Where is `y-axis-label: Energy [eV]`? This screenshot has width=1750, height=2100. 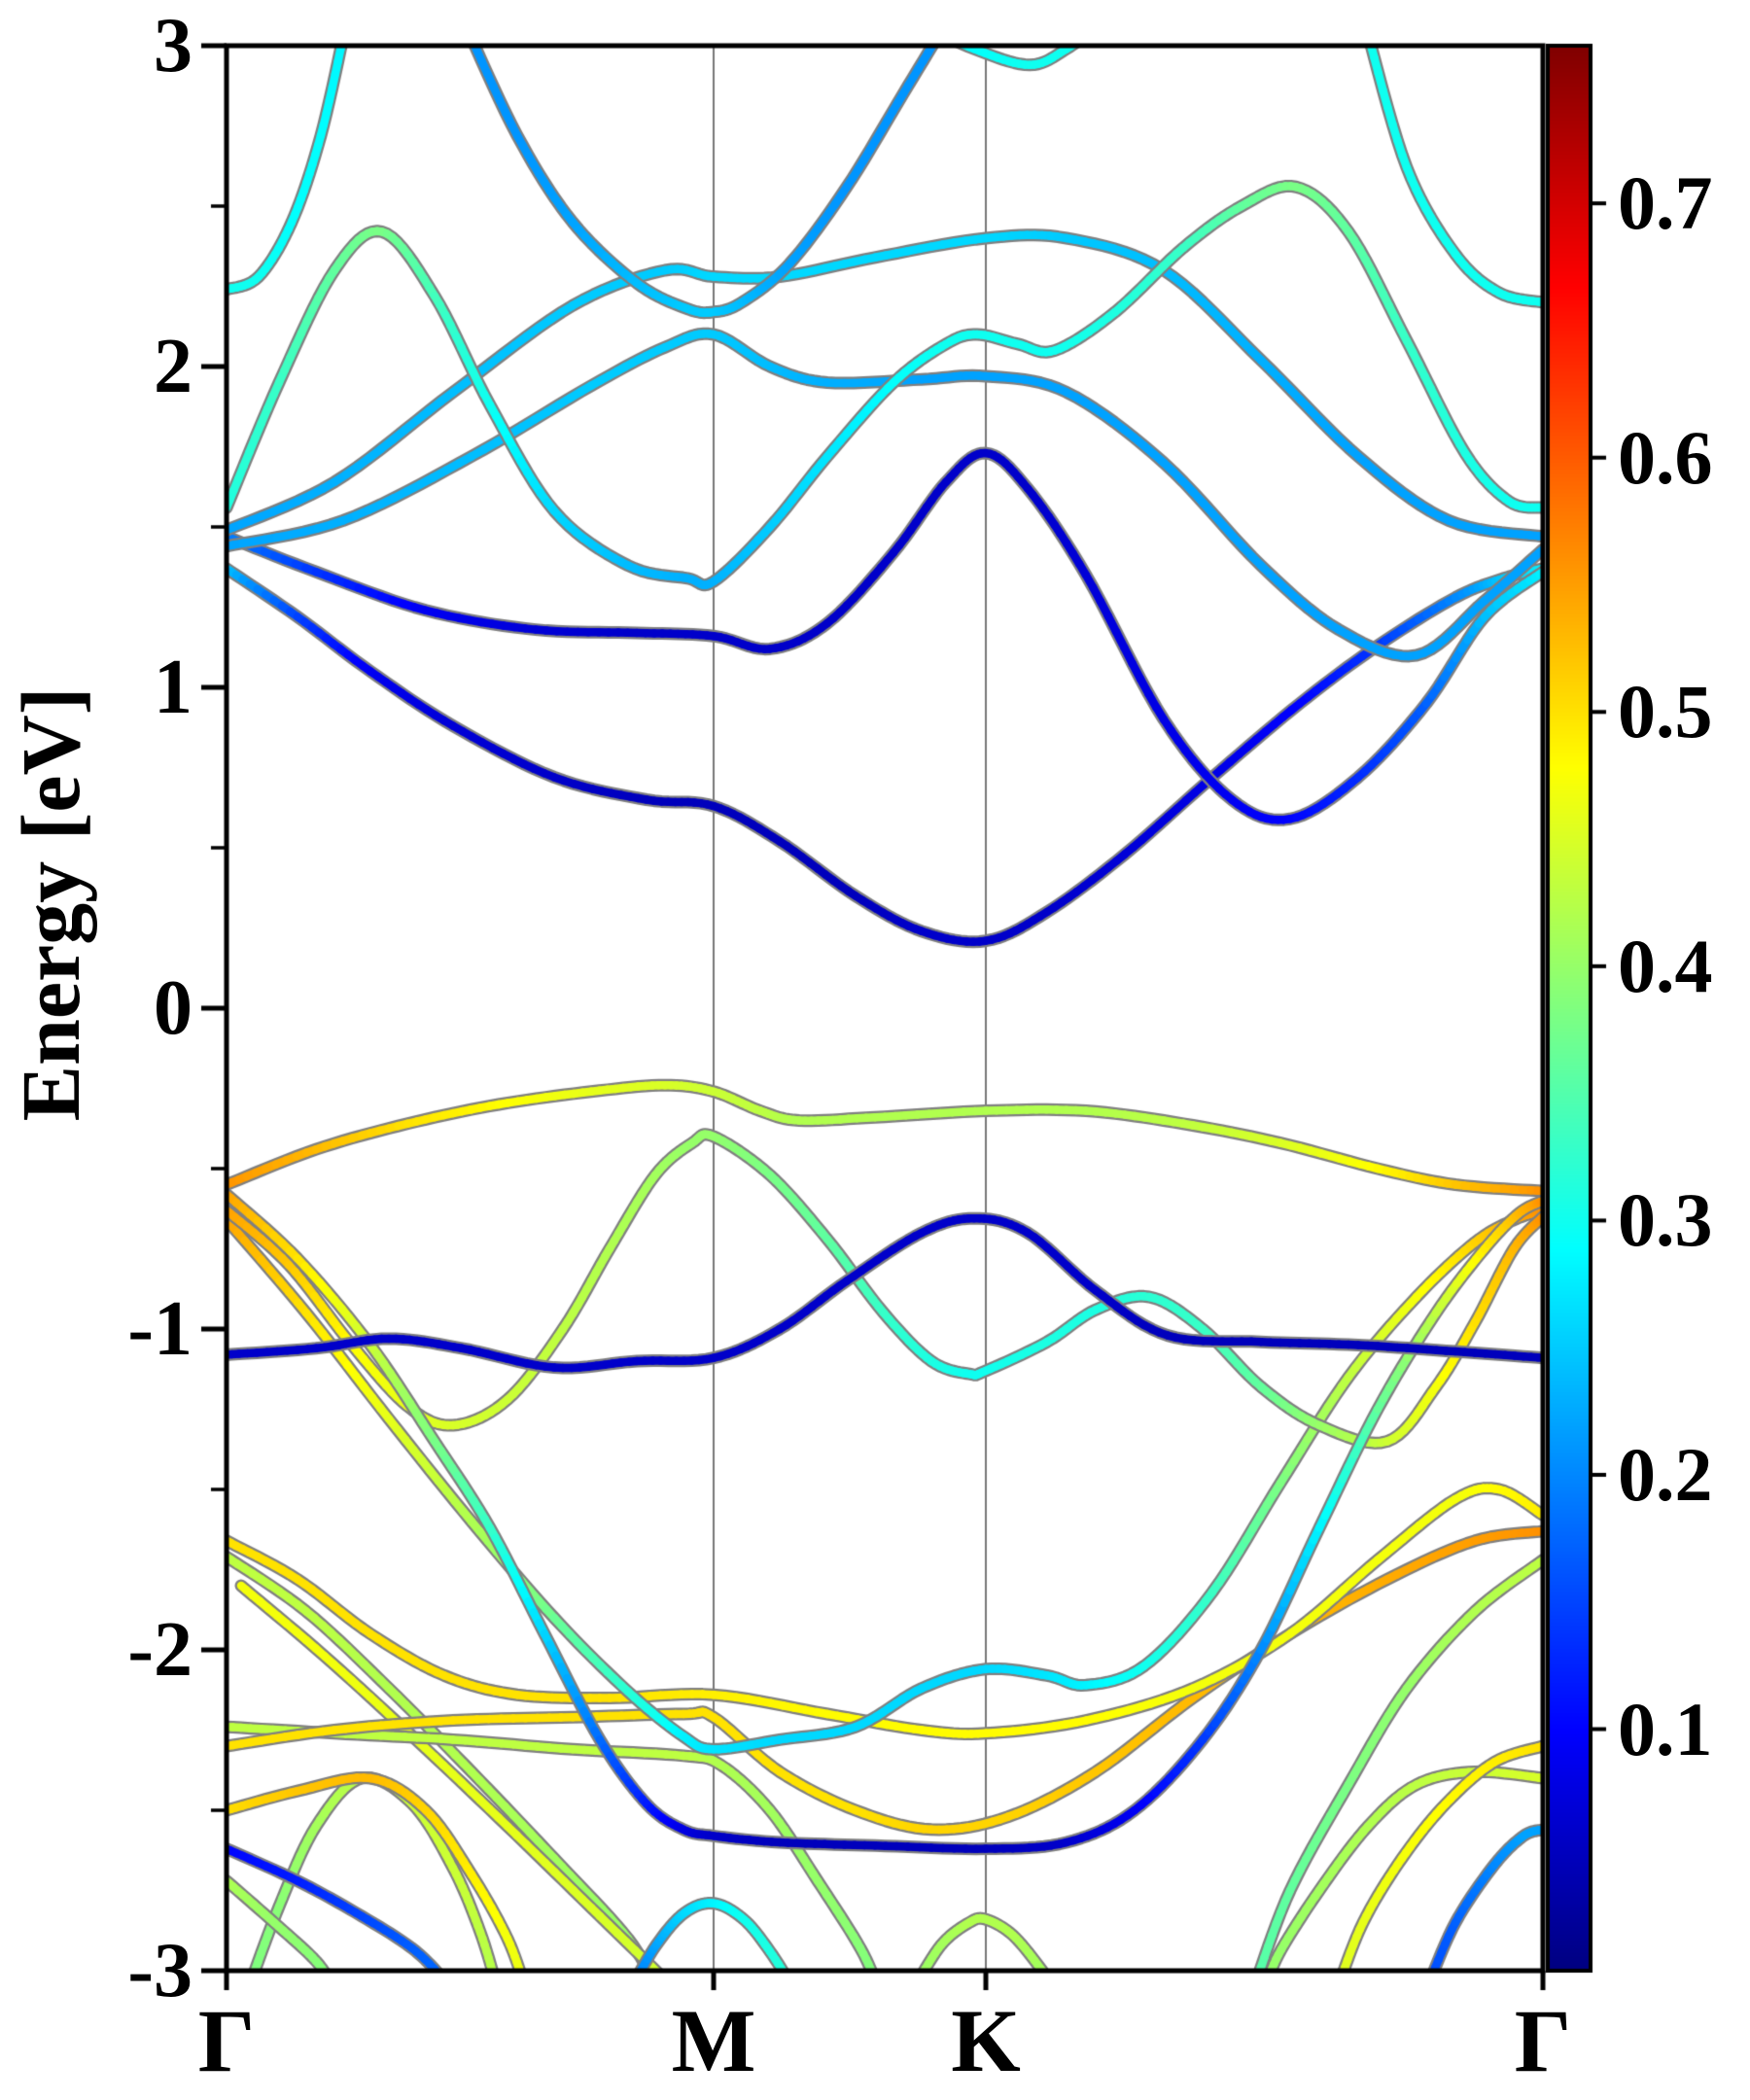 y-axis-label: Energy [eV] is located at coordinates (50, 904).